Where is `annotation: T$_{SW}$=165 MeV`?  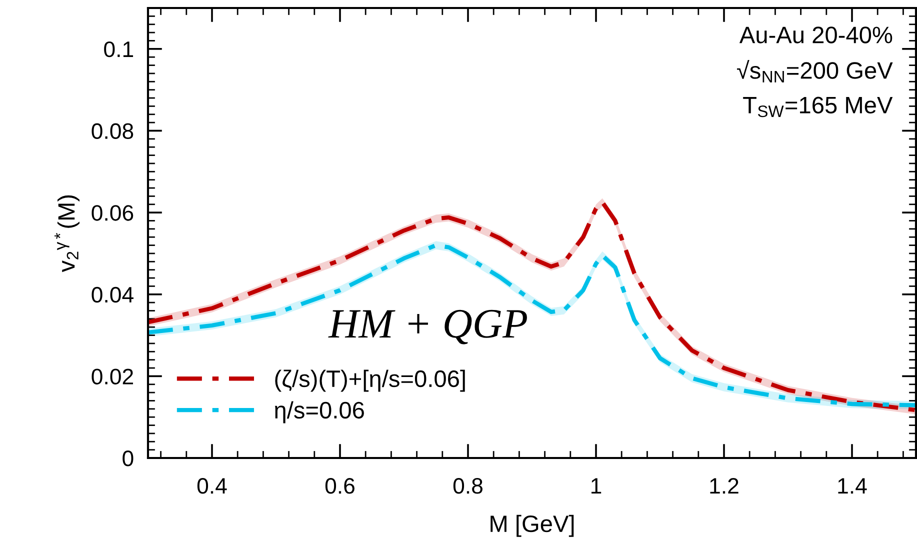
annotation: T$_{SW}$=165 MeV is located at coordinates (818, 107).